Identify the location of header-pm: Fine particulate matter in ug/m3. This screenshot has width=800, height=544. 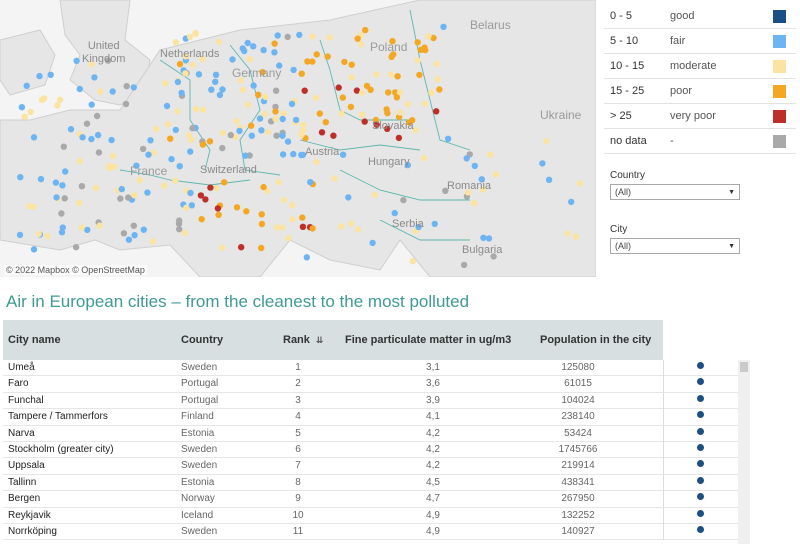
(428, 340).